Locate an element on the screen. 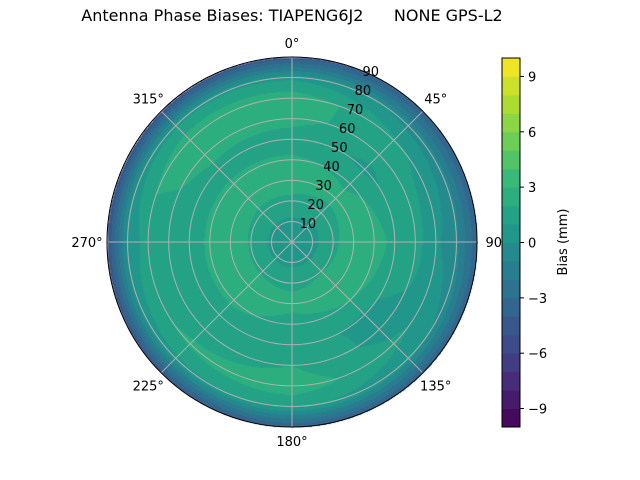  colorbar-tick-label: 9 is located at coordinates (532, 77).